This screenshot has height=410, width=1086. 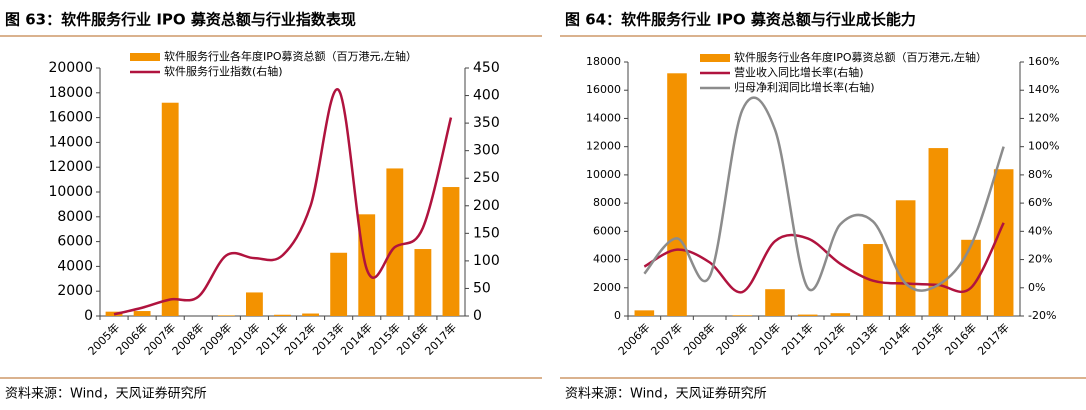 I want to click on y2-tick-label: 250, so click(x=486, y=178).